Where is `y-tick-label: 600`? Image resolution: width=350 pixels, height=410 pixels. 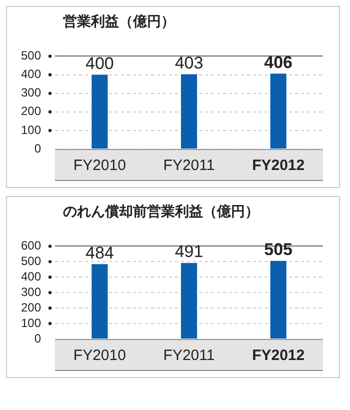
y-tick-label: 600 is located at coordinates (31, 245).